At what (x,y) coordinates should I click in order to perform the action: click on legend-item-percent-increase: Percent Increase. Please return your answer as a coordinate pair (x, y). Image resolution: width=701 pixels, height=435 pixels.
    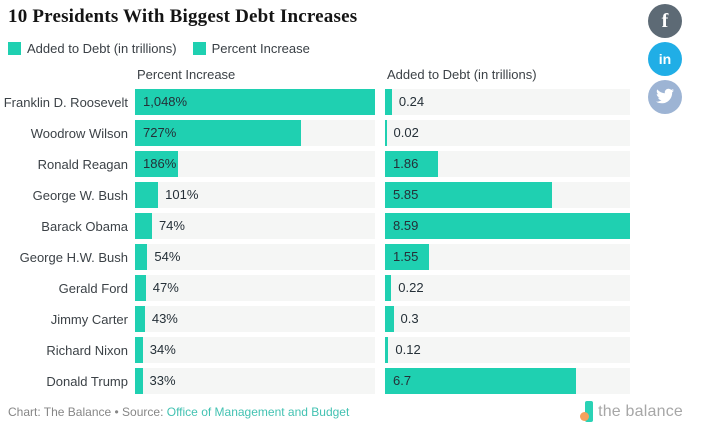
    Looking at the image, I should click on (251, 48).